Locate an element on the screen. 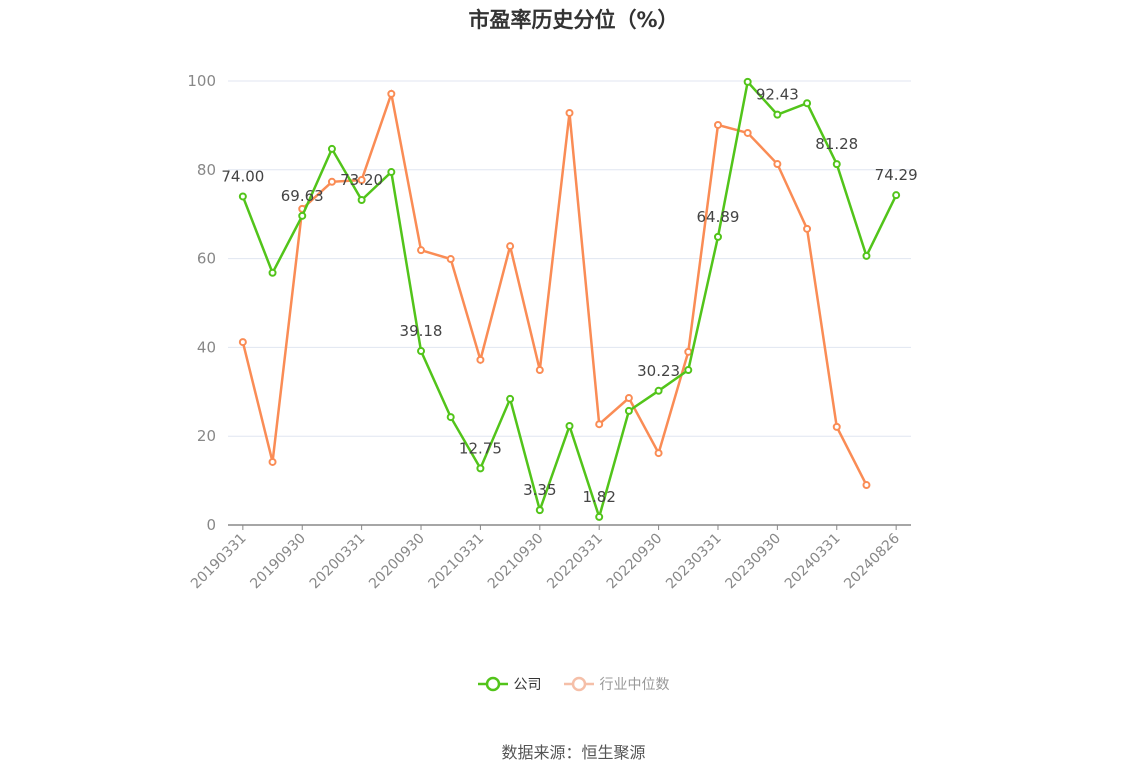  x-tick-label: 20240331 is located at coordinates (813, 562).